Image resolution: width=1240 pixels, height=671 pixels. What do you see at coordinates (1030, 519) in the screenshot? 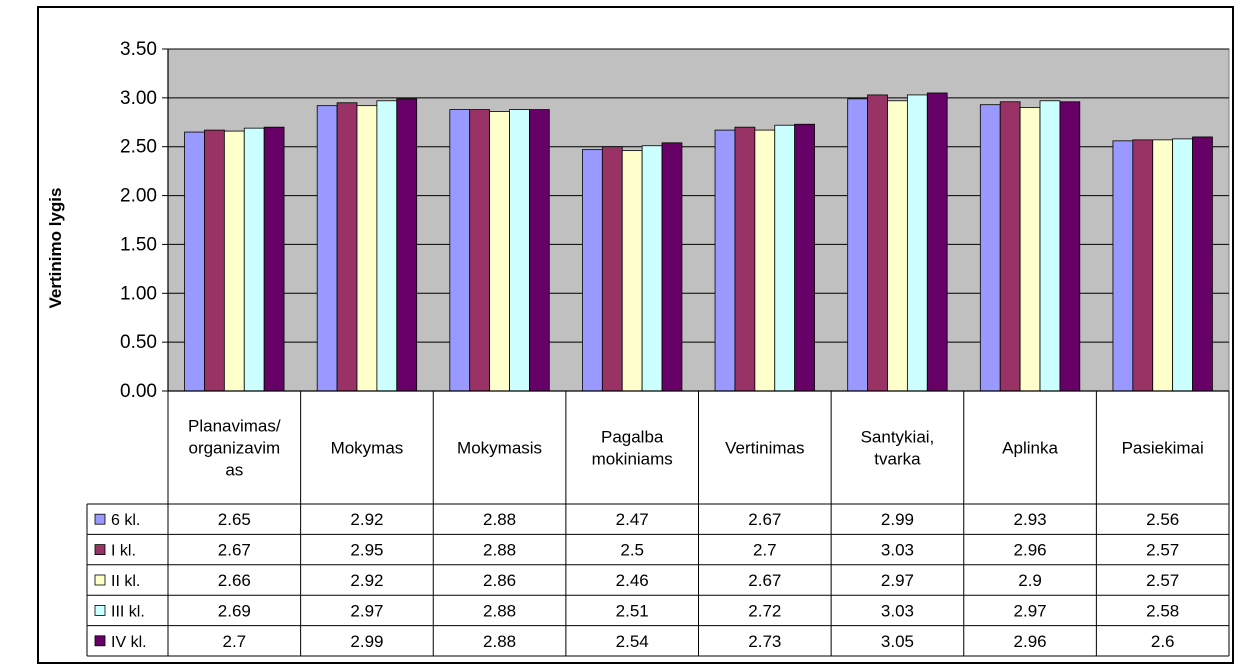
I see `data-value: 2.93` at bounding box center [1030, 519].